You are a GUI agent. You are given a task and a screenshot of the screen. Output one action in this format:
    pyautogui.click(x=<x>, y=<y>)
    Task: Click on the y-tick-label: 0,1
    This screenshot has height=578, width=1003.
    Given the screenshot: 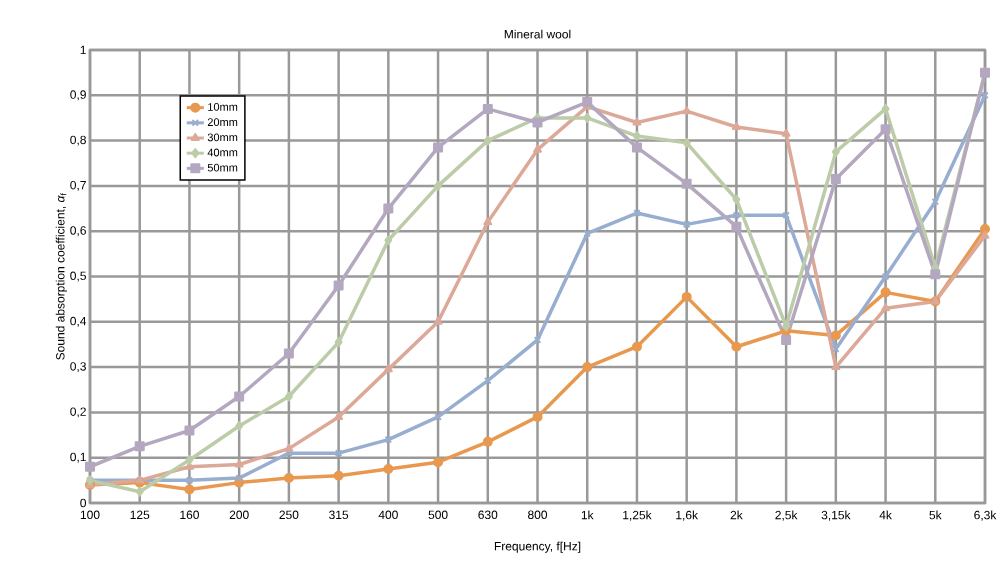 What is the action you would take?
    pyautogui.click(x=78, y=457)
    